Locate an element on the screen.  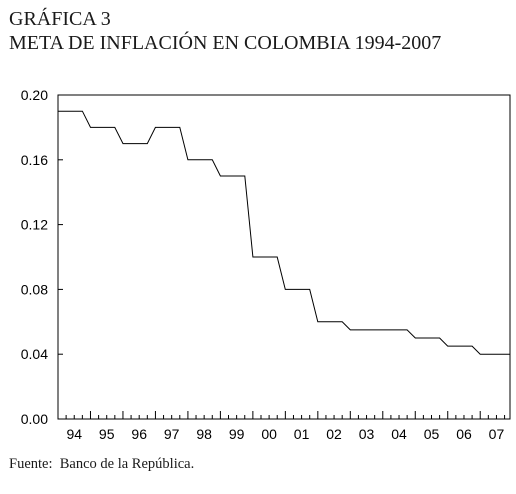
x-tick-label: 96 is located at coordinates (139, 434).